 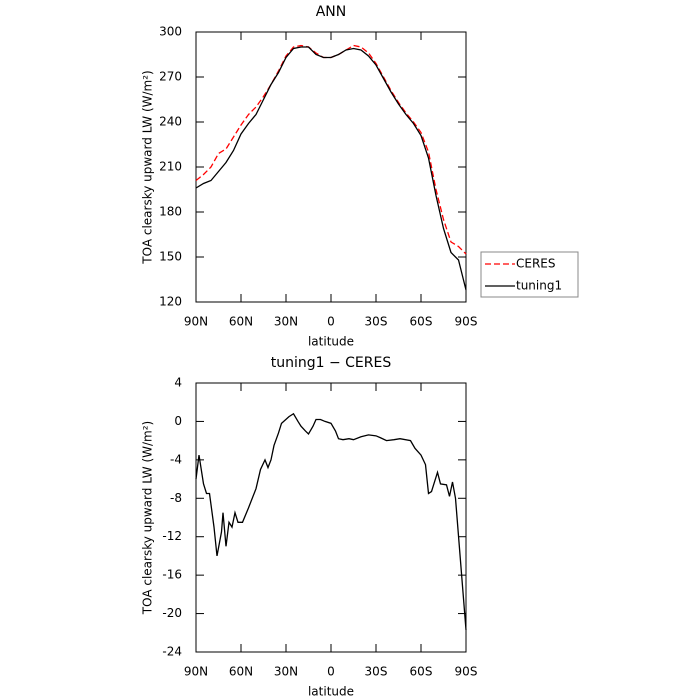 What do you see at coordinates (529, 274) in the screenshot?
I see `legend-box` at bounding box center [529, 274].